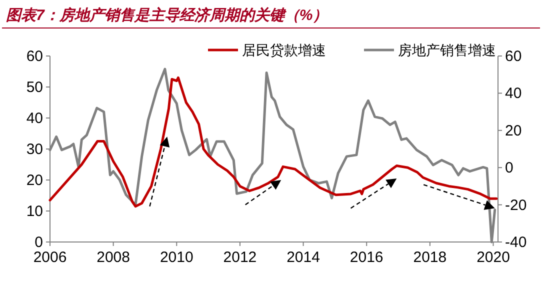  Describe the element at coordinates (34, 180) in the screenshot. I see `y-tick-label: 20` at that location.